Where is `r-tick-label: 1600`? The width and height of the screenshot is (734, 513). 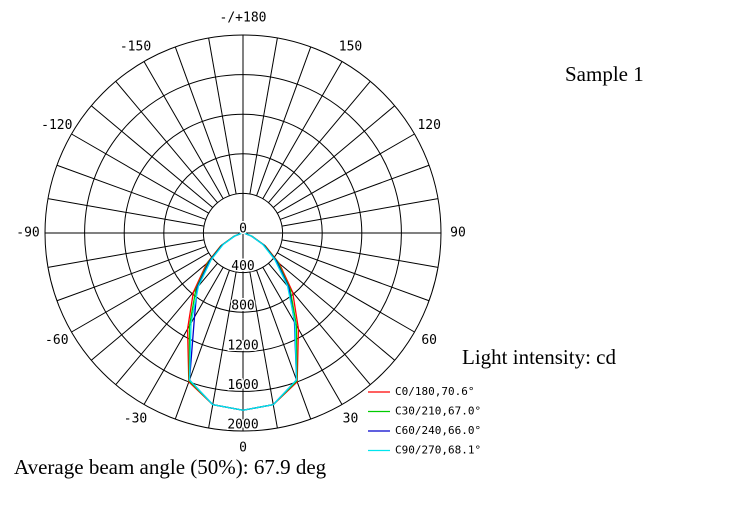
r-tick-label: 1600 is located at coordinates (242, 385).